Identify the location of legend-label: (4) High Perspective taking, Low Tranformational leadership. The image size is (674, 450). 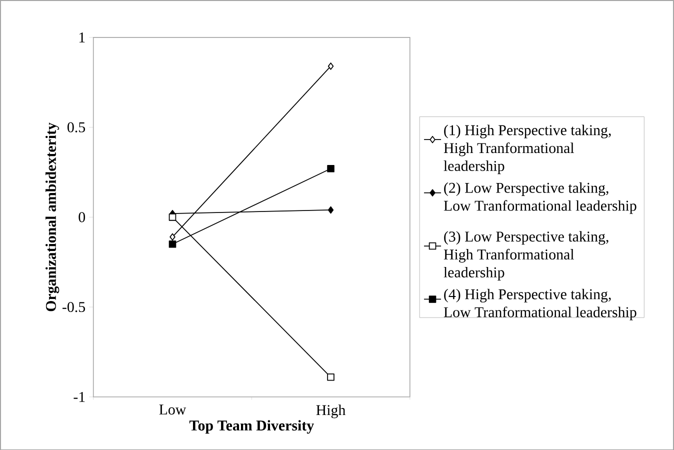
(540, 304).